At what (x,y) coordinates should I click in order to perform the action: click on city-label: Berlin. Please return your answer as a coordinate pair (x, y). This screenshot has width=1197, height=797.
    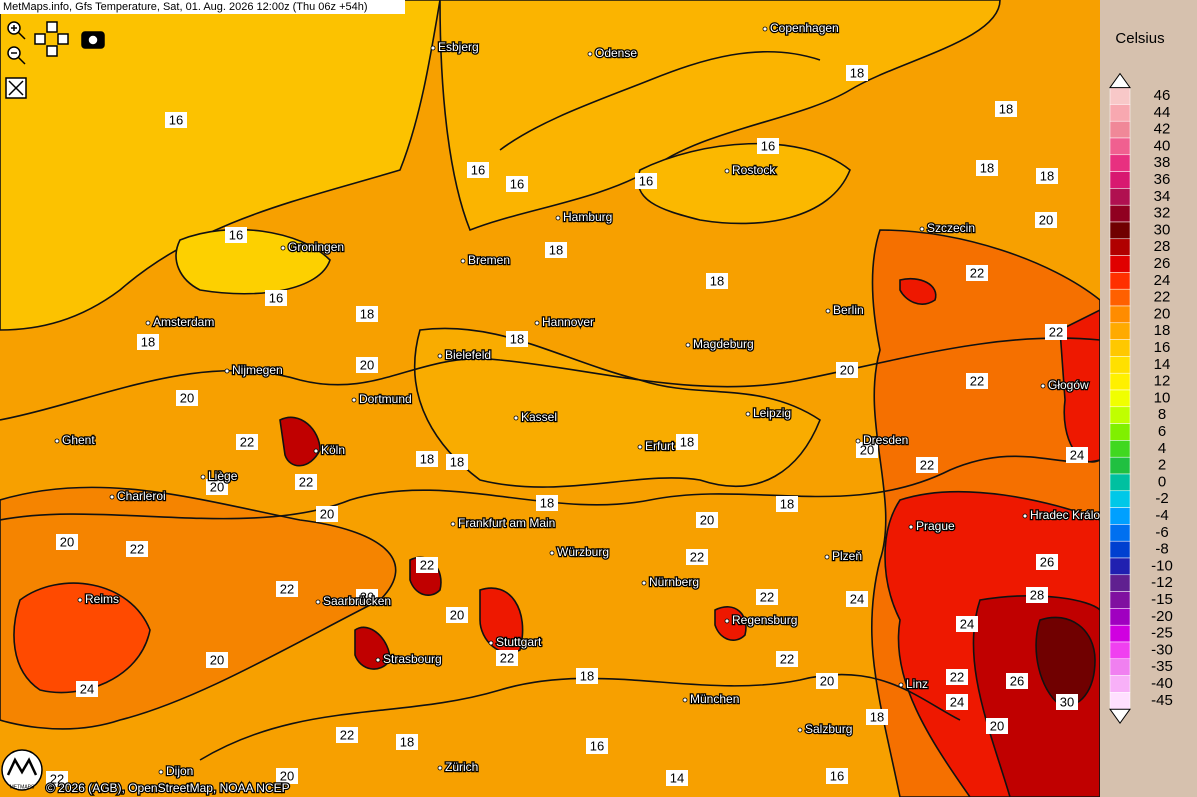
    Looking at the image, I should click on (848, 310).